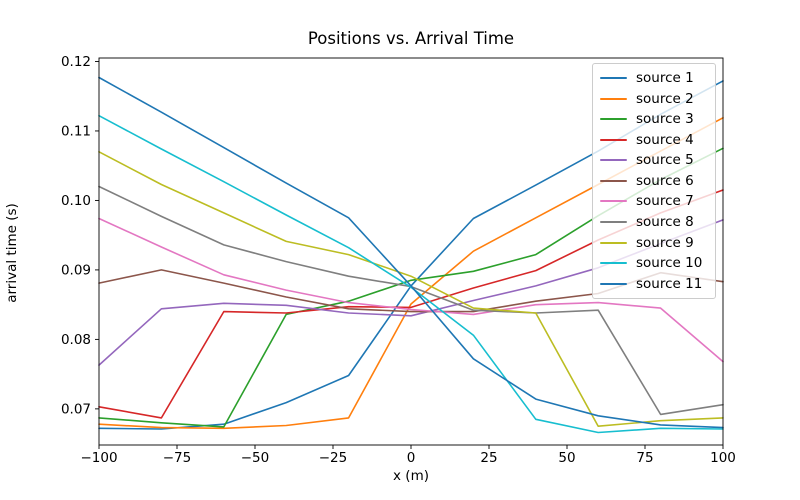 The width and height of the screenshot is (800, 500). Describe the element at coordinates (333, 458) in the screenshot. I see `x-tick-label: −25` at that location.